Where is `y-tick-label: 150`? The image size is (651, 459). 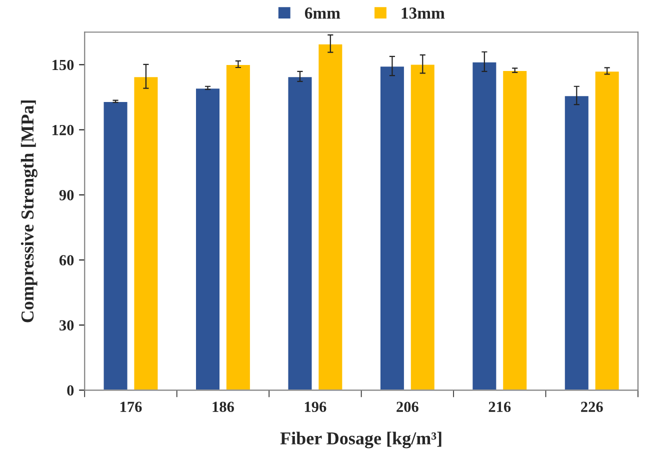
y-tick-label: 150 is located at coordinates (63, 65).